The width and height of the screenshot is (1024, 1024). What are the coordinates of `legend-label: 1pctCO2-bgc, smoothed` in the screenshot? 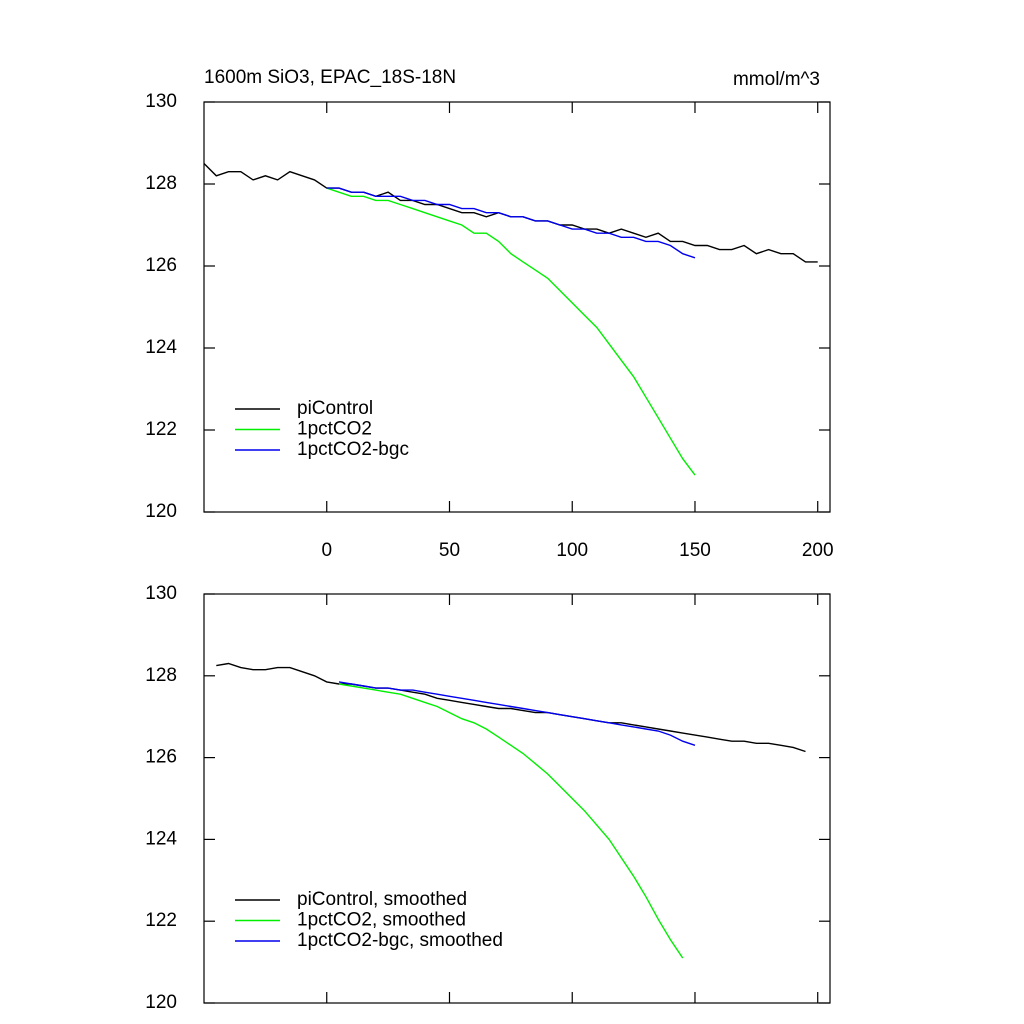 It's located at (400, 940).